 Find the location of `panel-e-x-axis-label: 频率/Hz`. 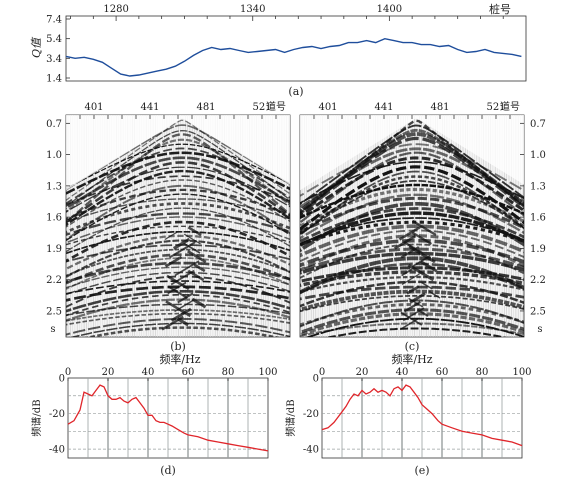

panel-e-x-axis-label: 频率/Hz is located at coordinates (411, 359).